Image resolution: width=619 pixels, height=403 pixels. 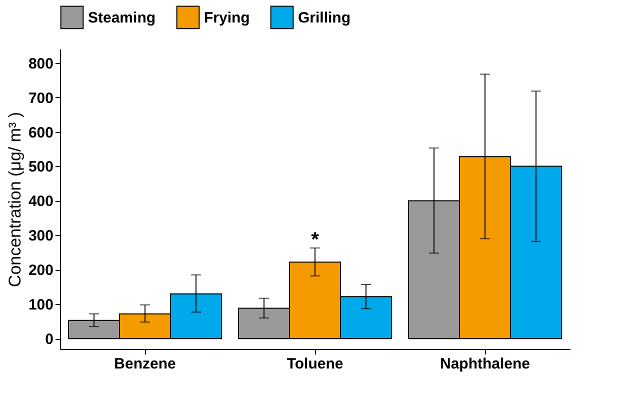 What do you see at coordinates (41, 236) in the screenshot?
I see `y-tick-label: 300` at bounding box center [41, 236].